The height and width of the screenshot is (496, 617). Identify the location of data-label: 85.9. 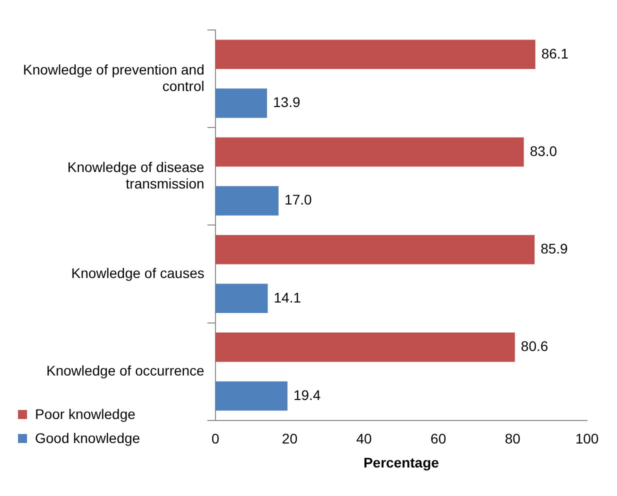
(554, 248).